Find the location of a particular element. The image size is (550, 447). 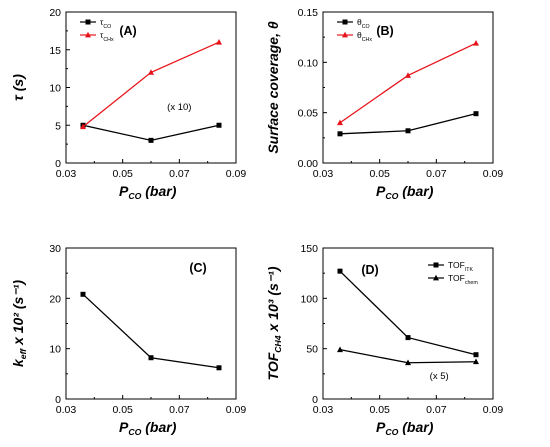

y-tick-label: 0.05 is located at coordinates (308, 114).